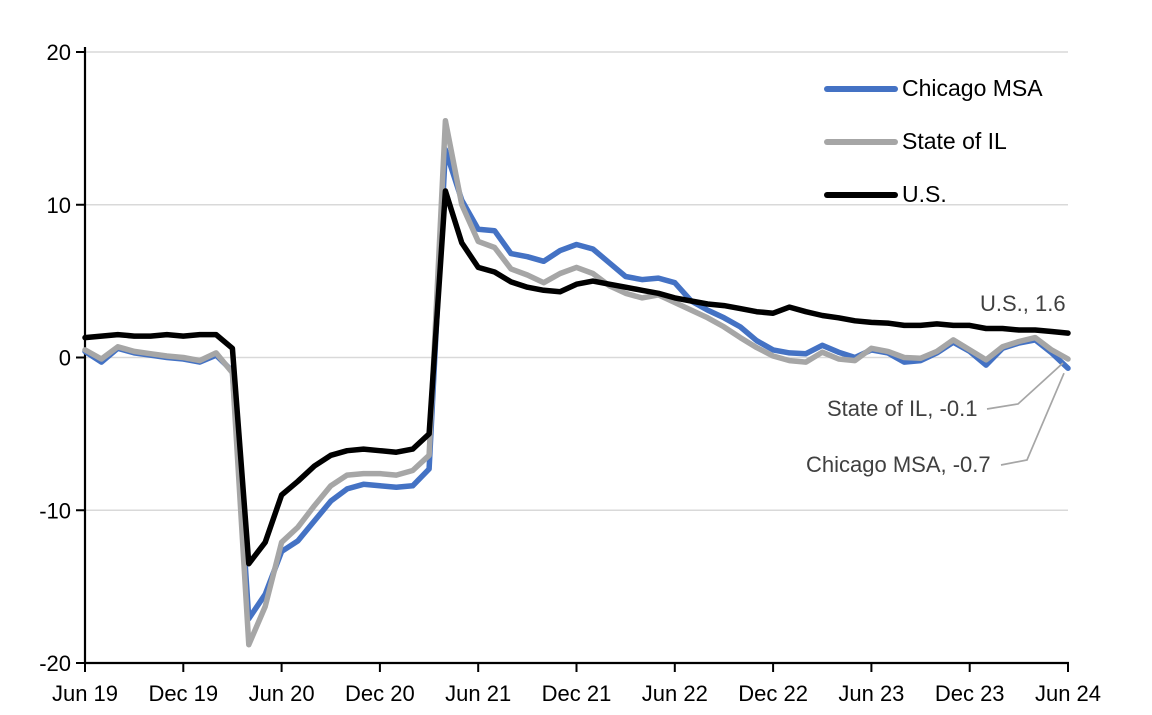 This screenshot has height=715, width=1152. What do you see at coordinates (85, 693) in the screenshot?
I see `svg-text: Jun 19` at bounding box center [85, 693].